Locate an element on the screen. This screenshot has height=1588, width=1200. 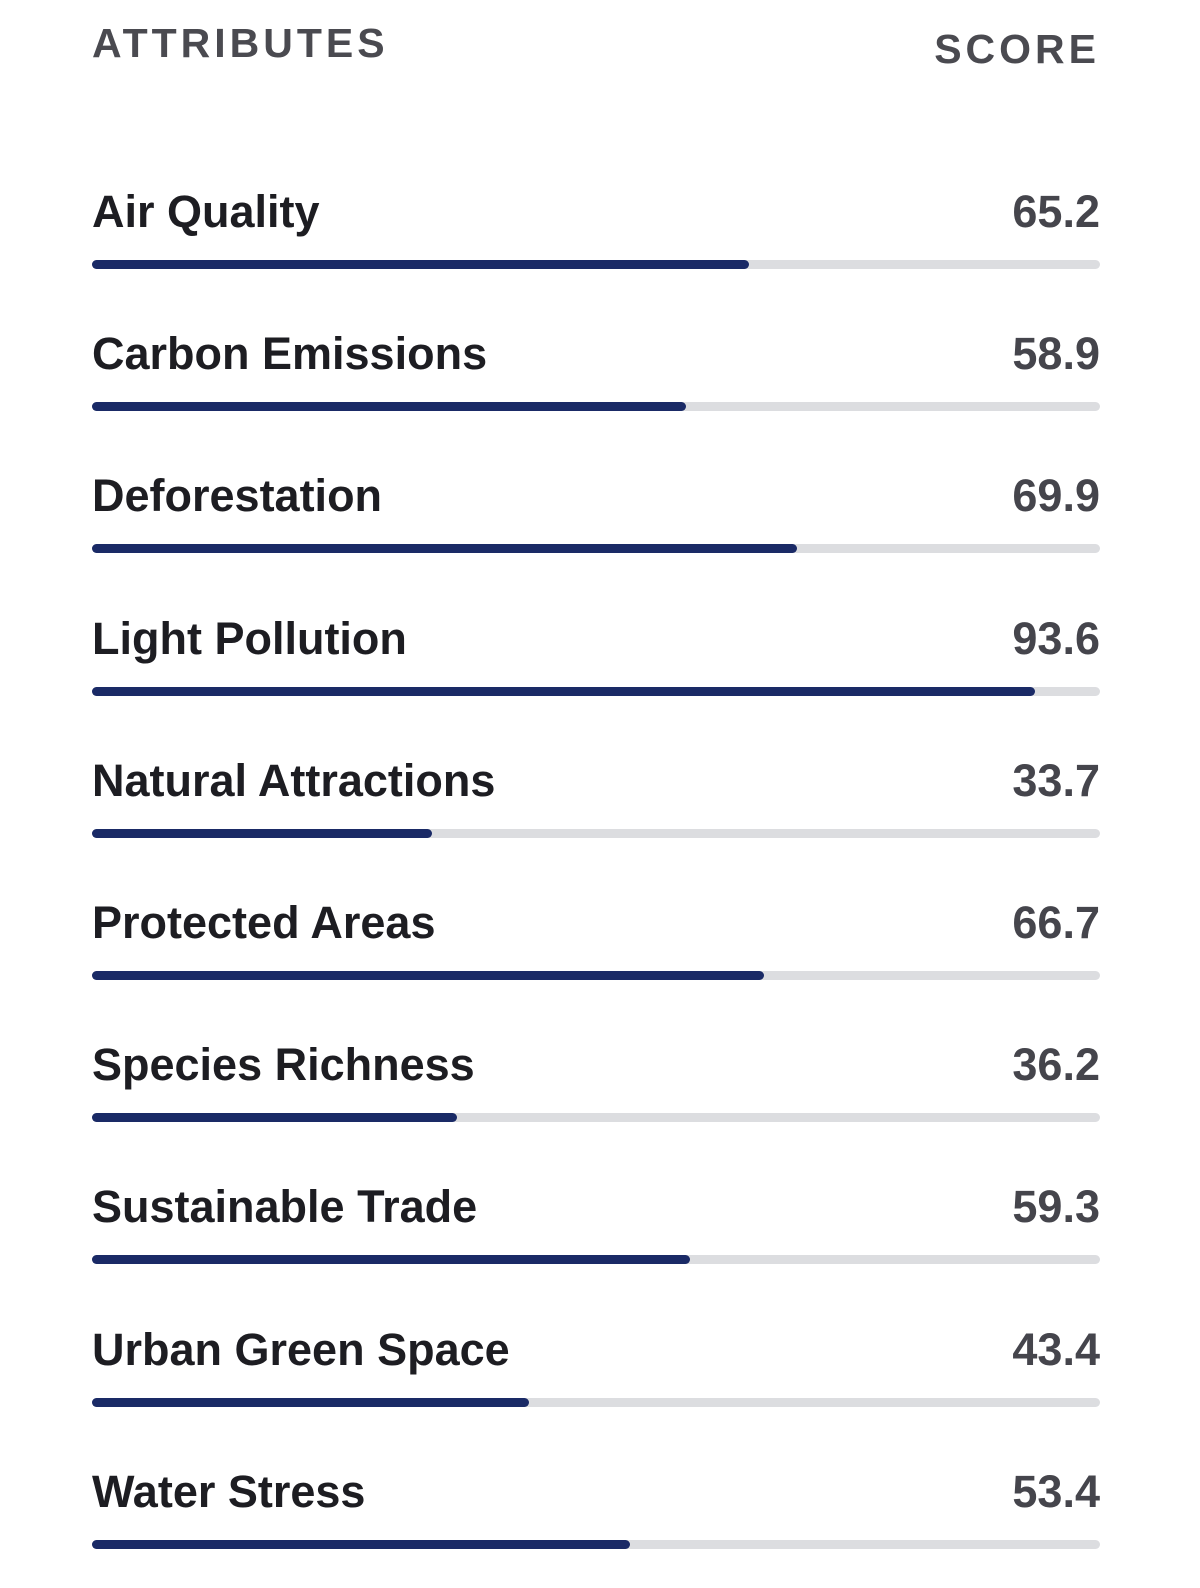
score-value: 43.4 is located at coordinates (1056, 1349).